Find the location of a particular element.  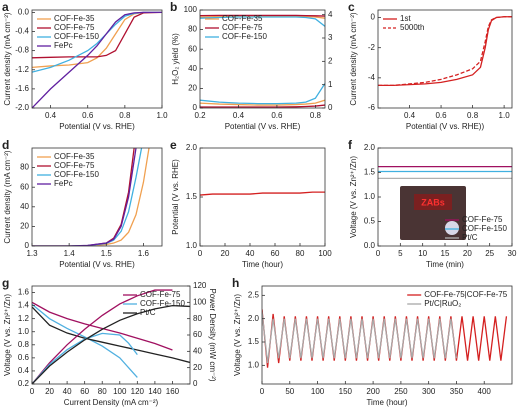

x-tick-label: 100 is located at coordinates (318, 391).